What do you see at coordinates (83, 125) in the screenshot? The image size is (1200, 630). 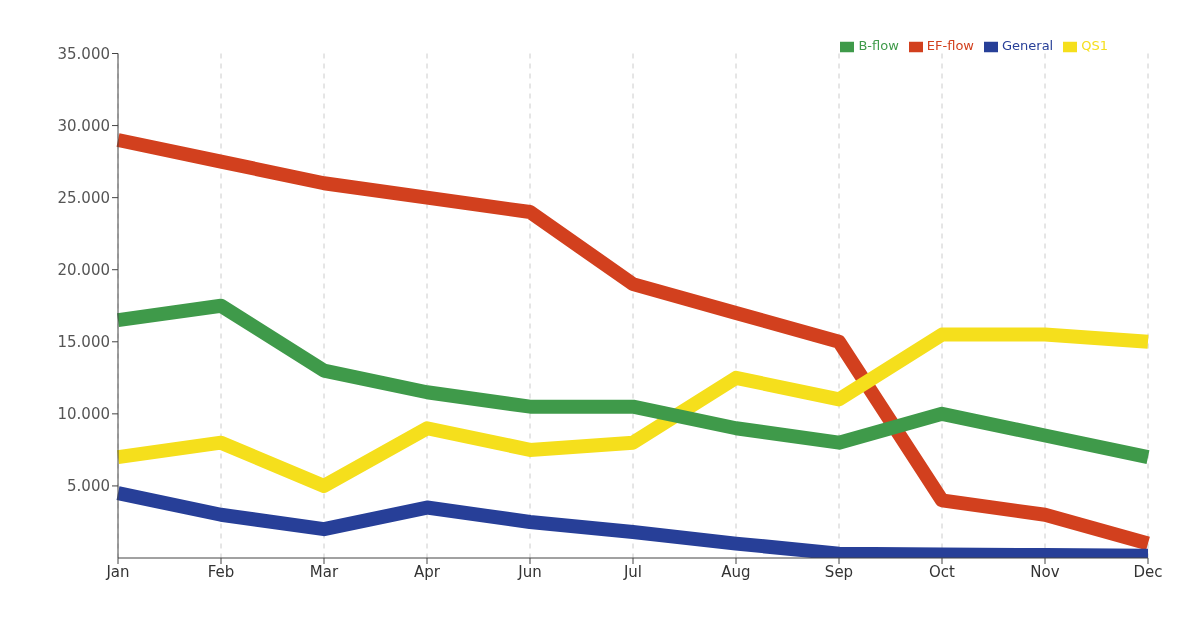 I see `y-tick-label: 30.000` at bounding box center [83, 125].